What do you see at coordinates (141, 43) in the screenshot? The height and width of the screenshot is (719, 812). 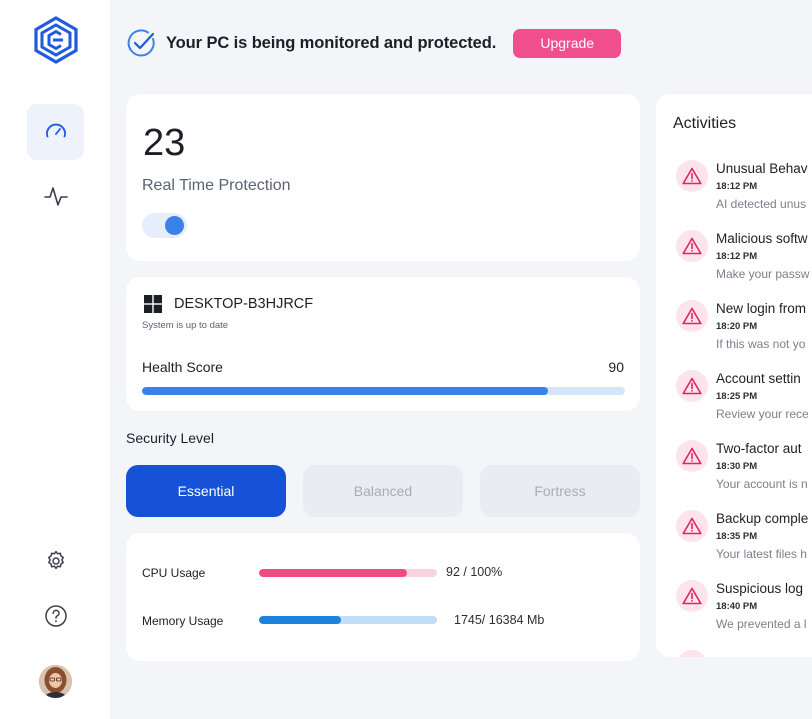 I see `check-circle-icon` at bounding box center [141, 43].